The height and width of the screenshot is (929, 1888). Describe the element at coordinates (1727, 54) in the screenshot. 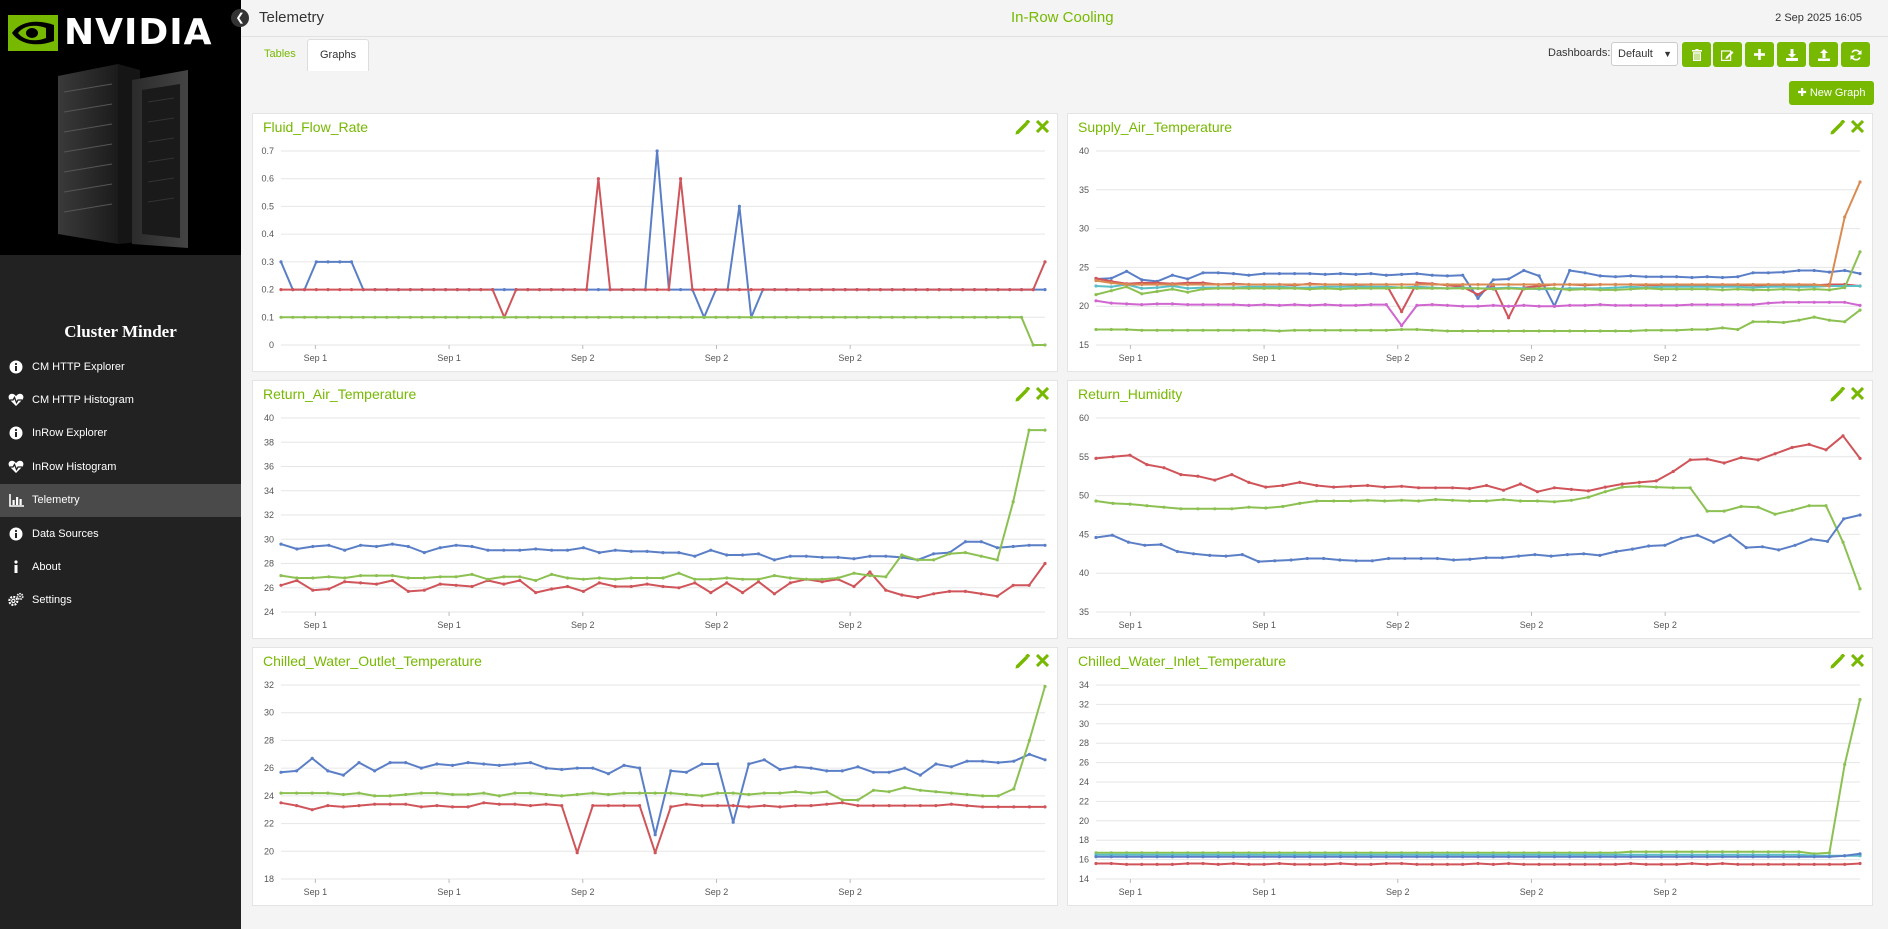

I see `edit-dashboard-button` at that location.